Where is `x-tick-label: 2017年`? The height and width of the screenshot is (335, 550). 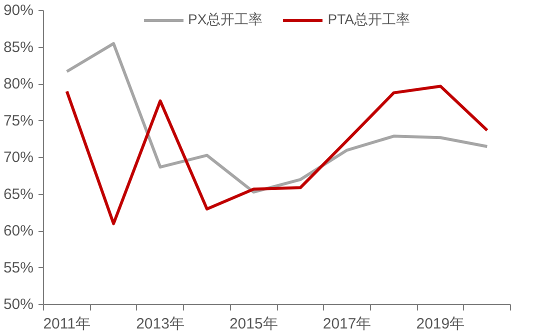
x-tick-label: 2017年 is located at coordinates (347, 324).